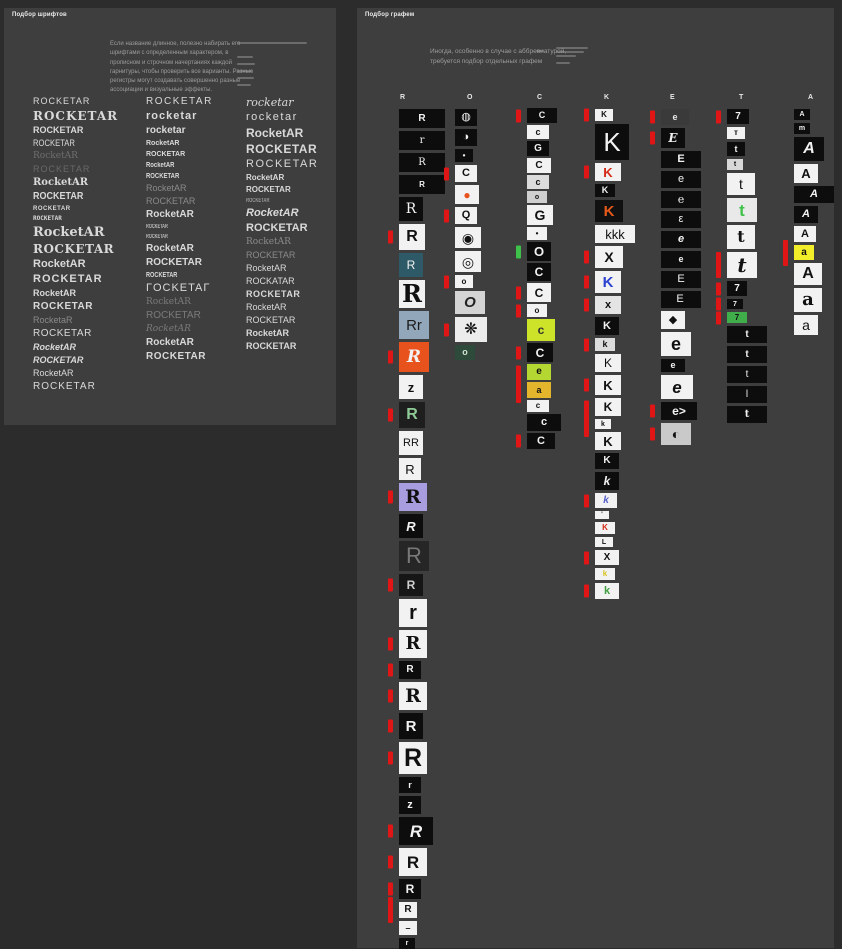  I want to click on glyph-tile-E: ◐, so click(676, 434).